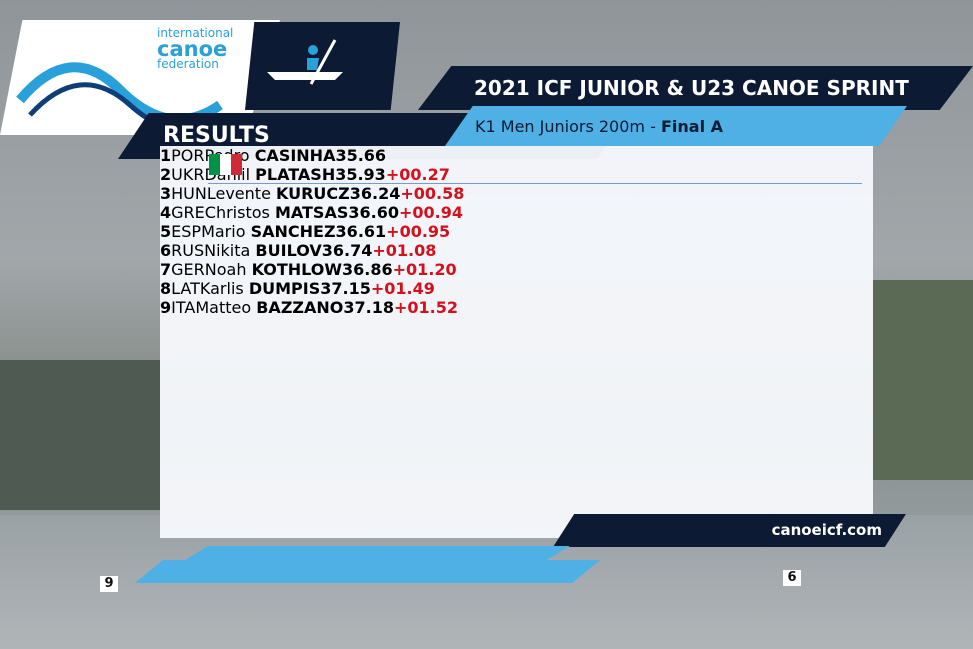 The width and height of the screenshot is (973, 649). Describe the element at coordinates (305, 62) in the screenshot. I see `canoe-icon` at that location.